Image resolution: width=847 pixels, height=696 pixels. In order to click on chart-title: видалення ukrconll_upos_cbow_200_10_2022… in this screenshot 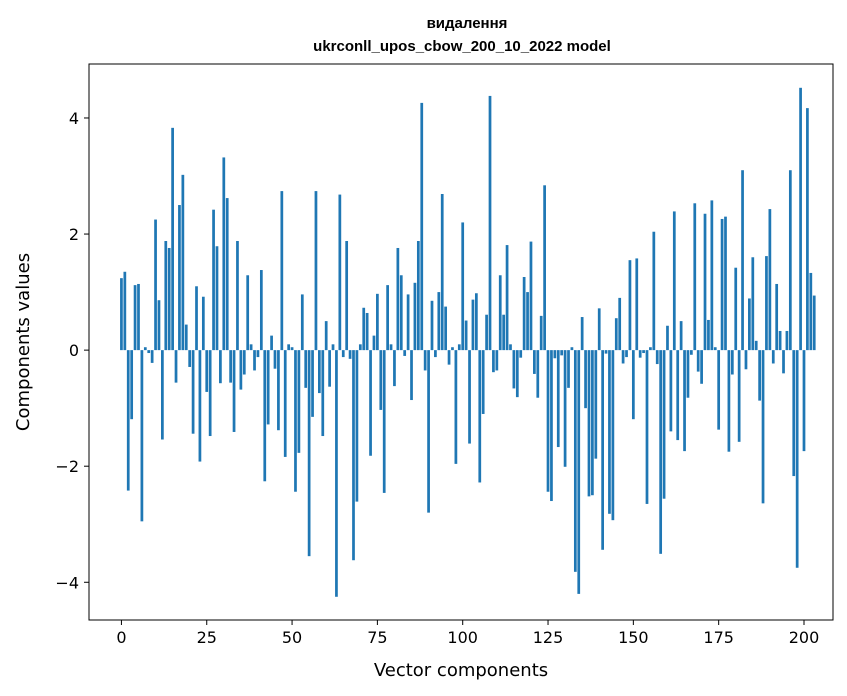, I will do `click(462, 35)`.